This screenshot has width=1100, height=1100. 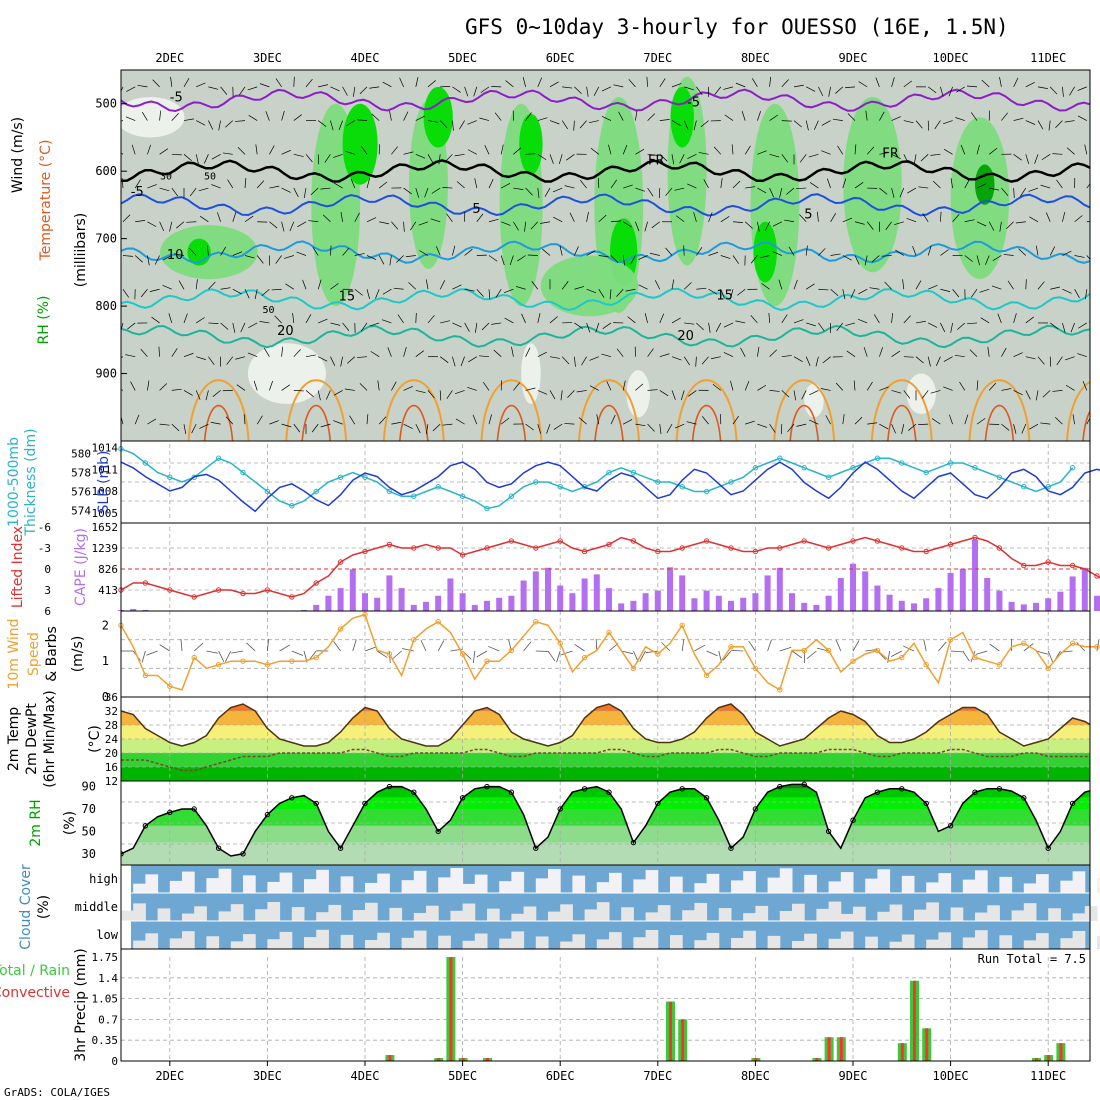 I want to click on thickness-tick: 578, so click(x=81, y=473).